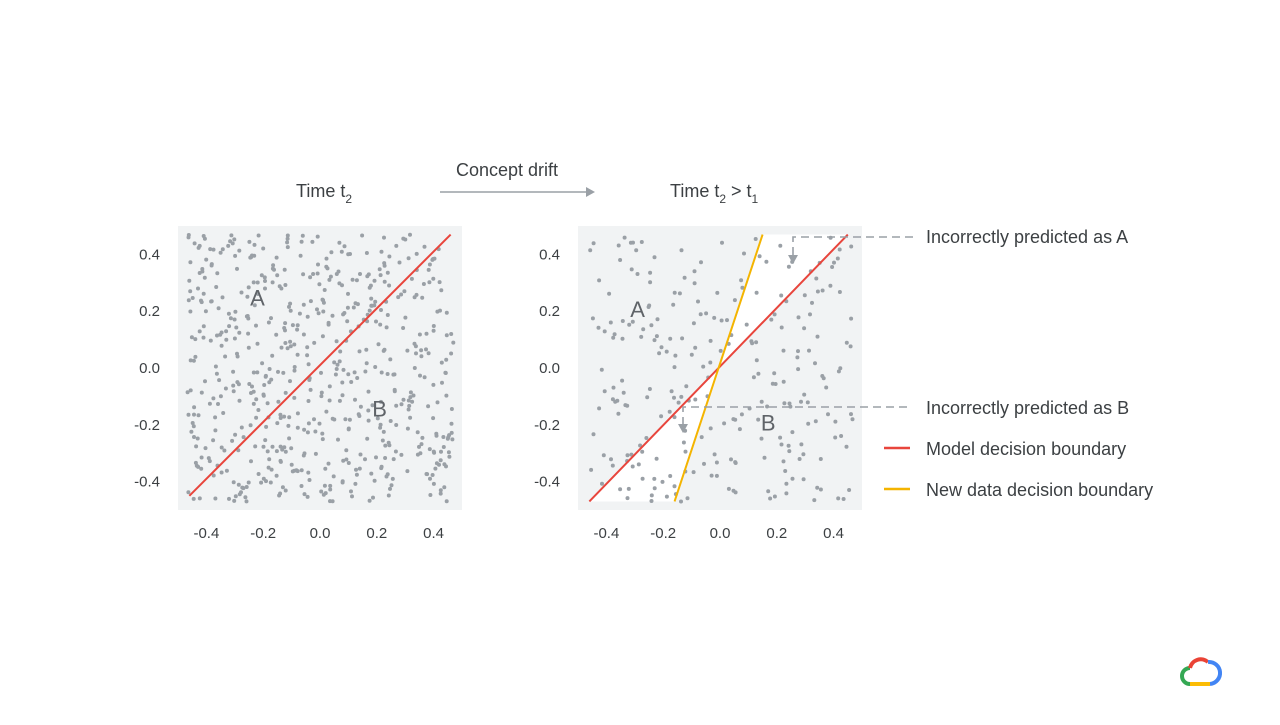  I want to click on y-tick-label: -0.4, so click(147, 482).